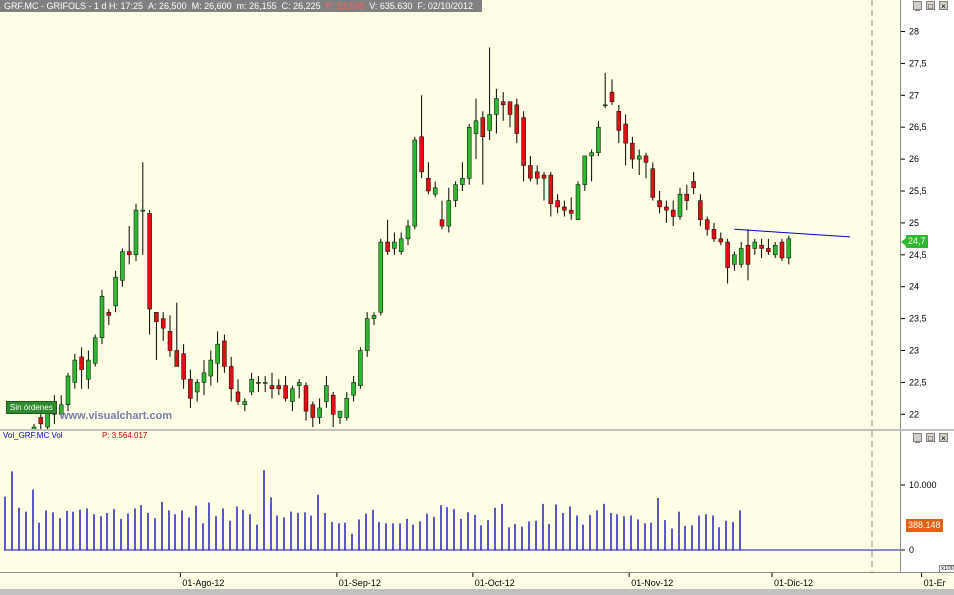  Describe the element at coordinates (917, 6) in the screenshot. I see `minimize-icon: _` at that location.